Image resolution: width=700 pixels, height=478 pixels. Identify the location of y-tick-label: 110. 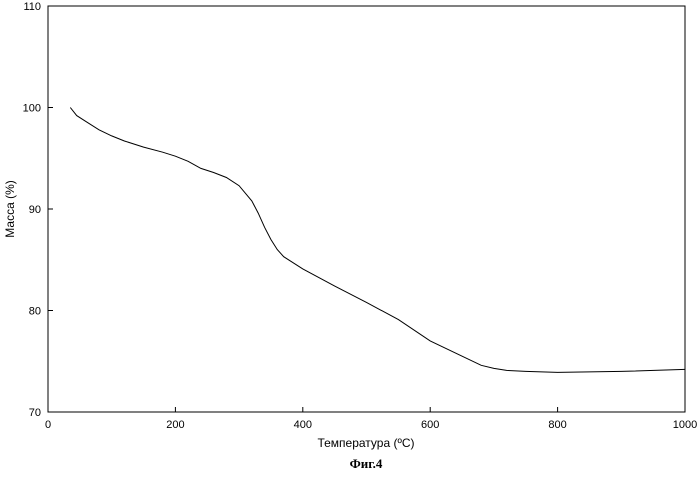
(32, 7).